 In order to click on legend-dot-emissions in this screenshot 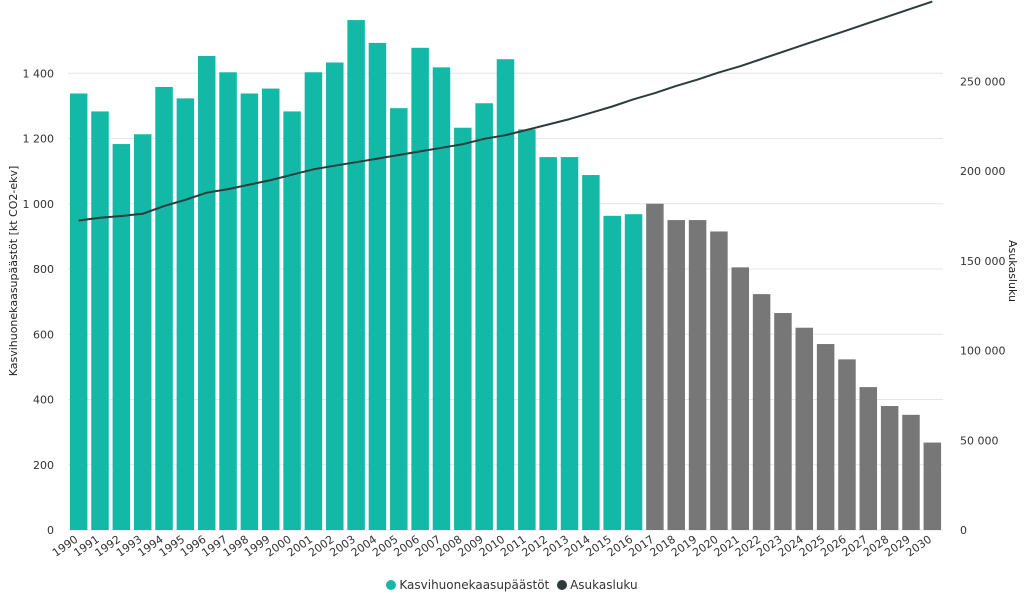, I will do `click(391, 585)`.